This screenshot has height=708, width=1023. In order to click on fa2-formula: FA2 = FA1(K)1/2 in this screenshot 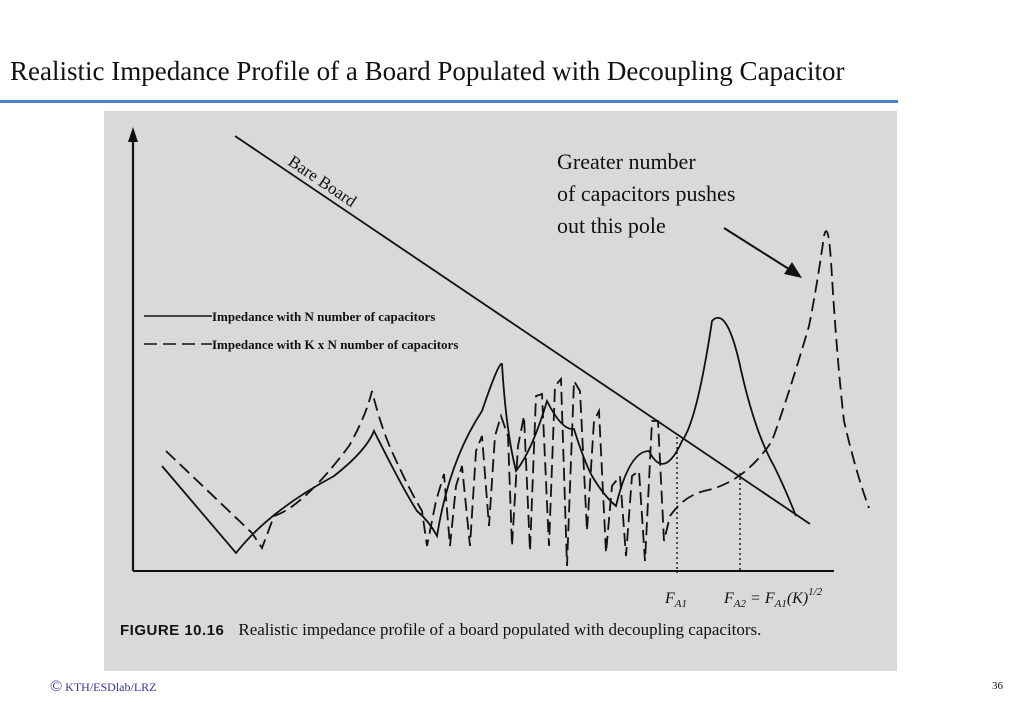, I will do `click(773, 598)`.